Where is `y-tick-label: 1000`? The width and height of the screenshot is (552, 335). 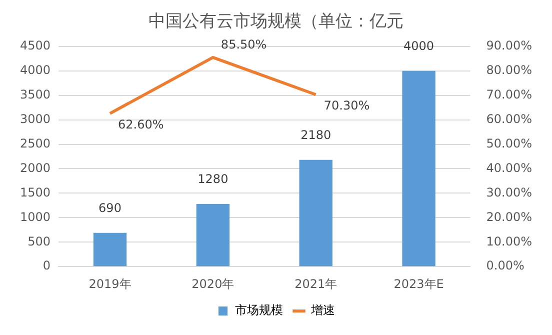
y-tick-label: 1000 is located at coordinates (35, 217).